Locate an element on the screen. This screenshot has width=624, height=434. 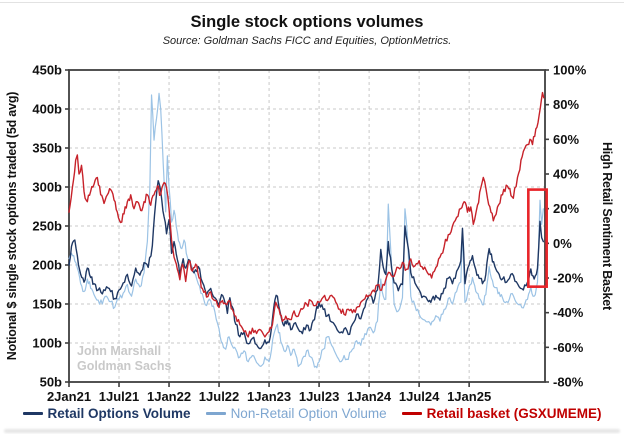
retail-basket-line-swatch is located at coordinates (411, 413).